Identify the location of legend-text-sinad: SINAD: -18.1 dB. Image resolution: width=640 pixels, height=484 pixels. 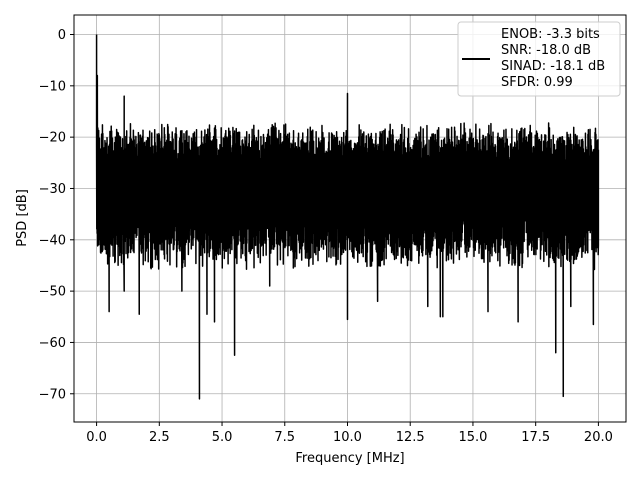
(553, 66).